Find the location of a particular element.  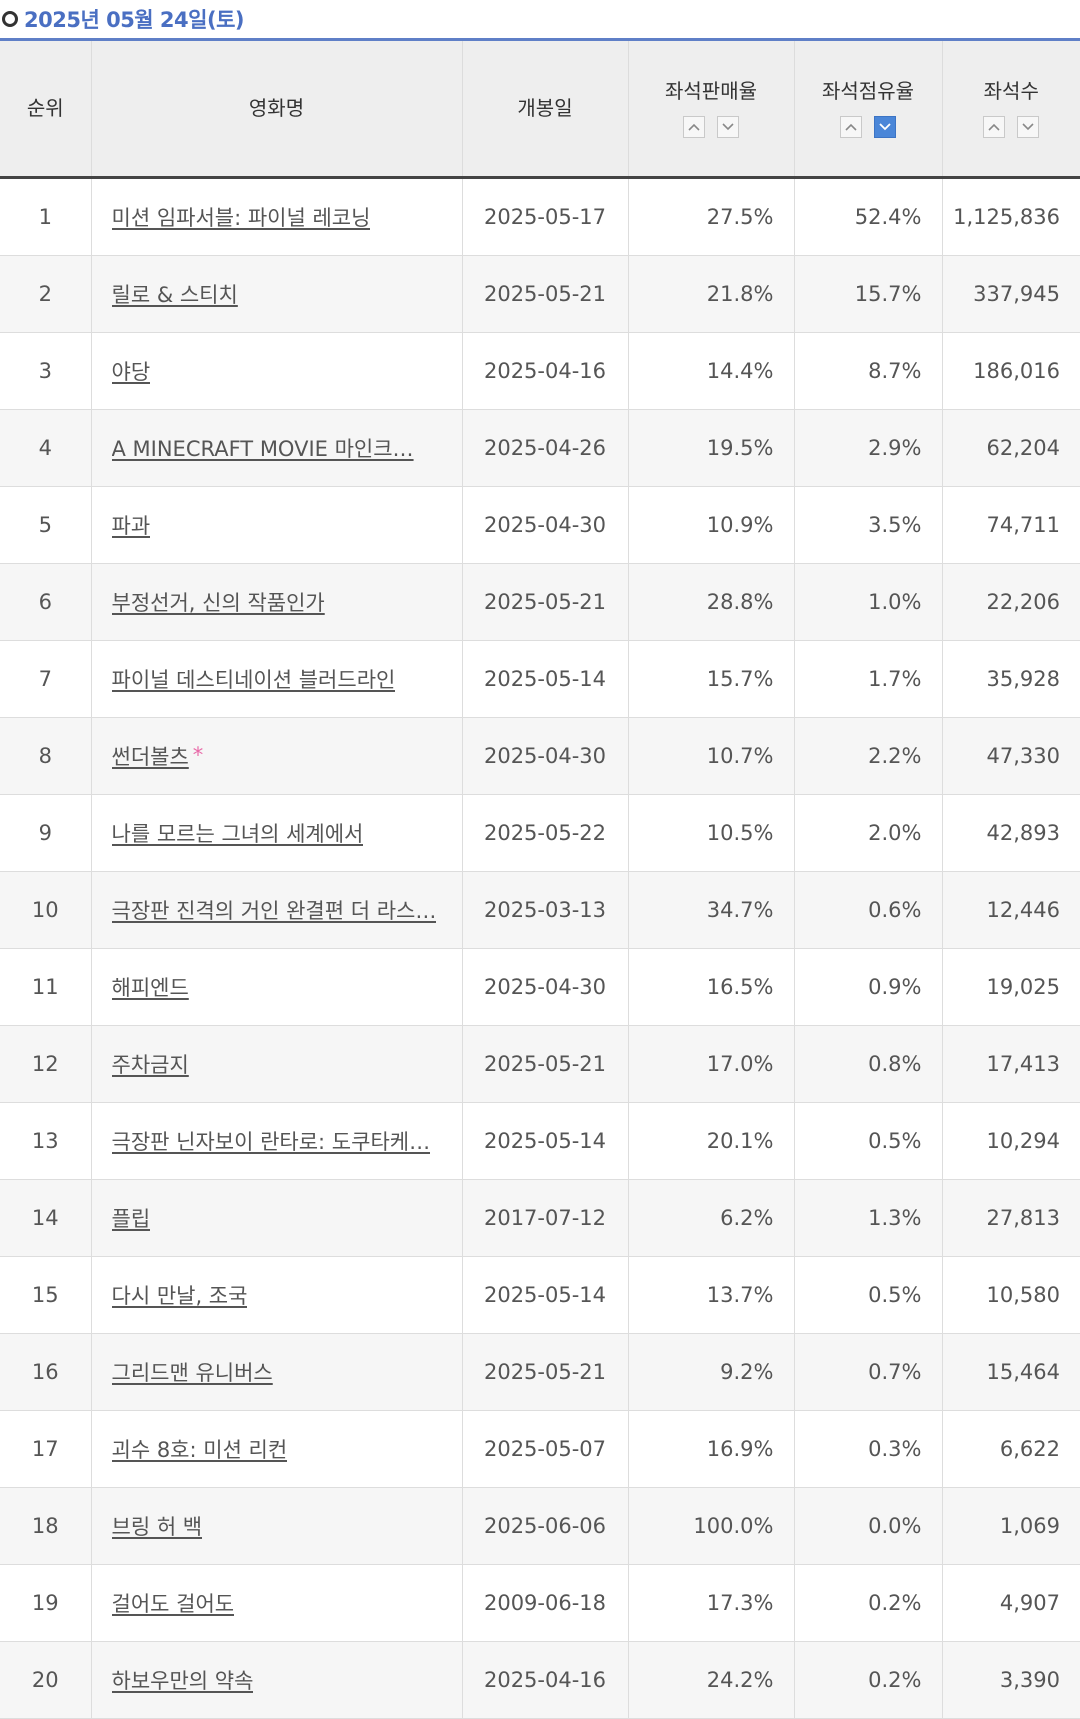

seats-cell: 3,390 is located at coordinates (1011, 1680).